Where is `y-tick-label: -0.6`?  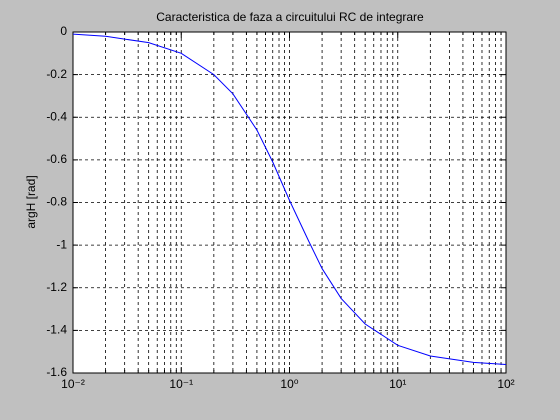 y-tick-label: -0.6 is located at coordinates (56, 159).